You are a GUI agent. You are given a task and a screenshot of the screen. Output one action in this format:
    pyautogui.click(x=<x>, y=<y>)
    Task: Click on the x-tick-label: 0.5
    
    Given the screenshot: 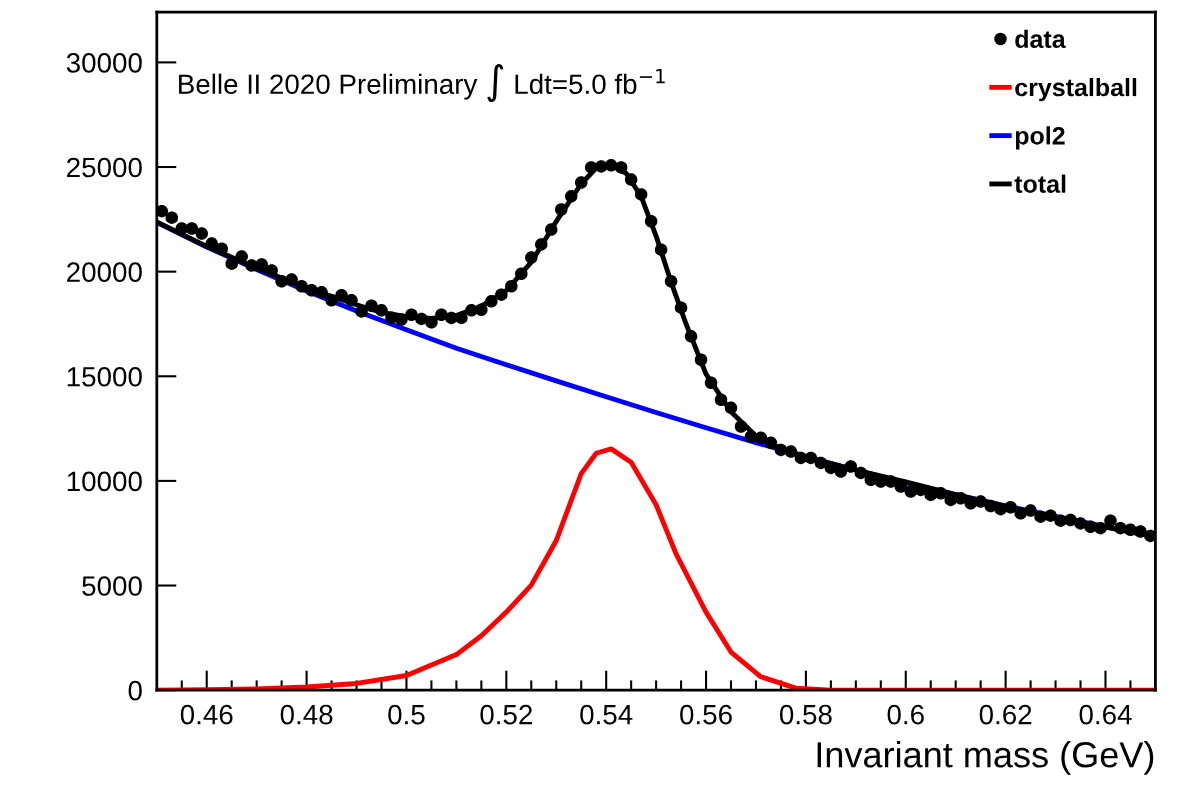 What is the action you would take?
    pyautogui.click(x=406, y=714)
    